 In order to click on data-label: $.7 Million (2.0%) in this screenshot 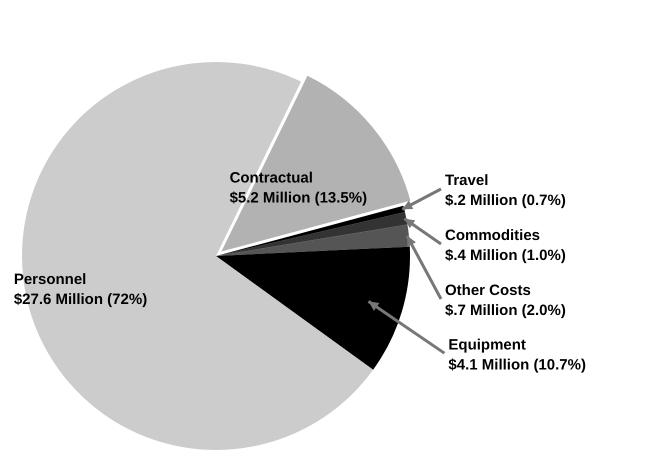, I will do `click(505, 311)`.